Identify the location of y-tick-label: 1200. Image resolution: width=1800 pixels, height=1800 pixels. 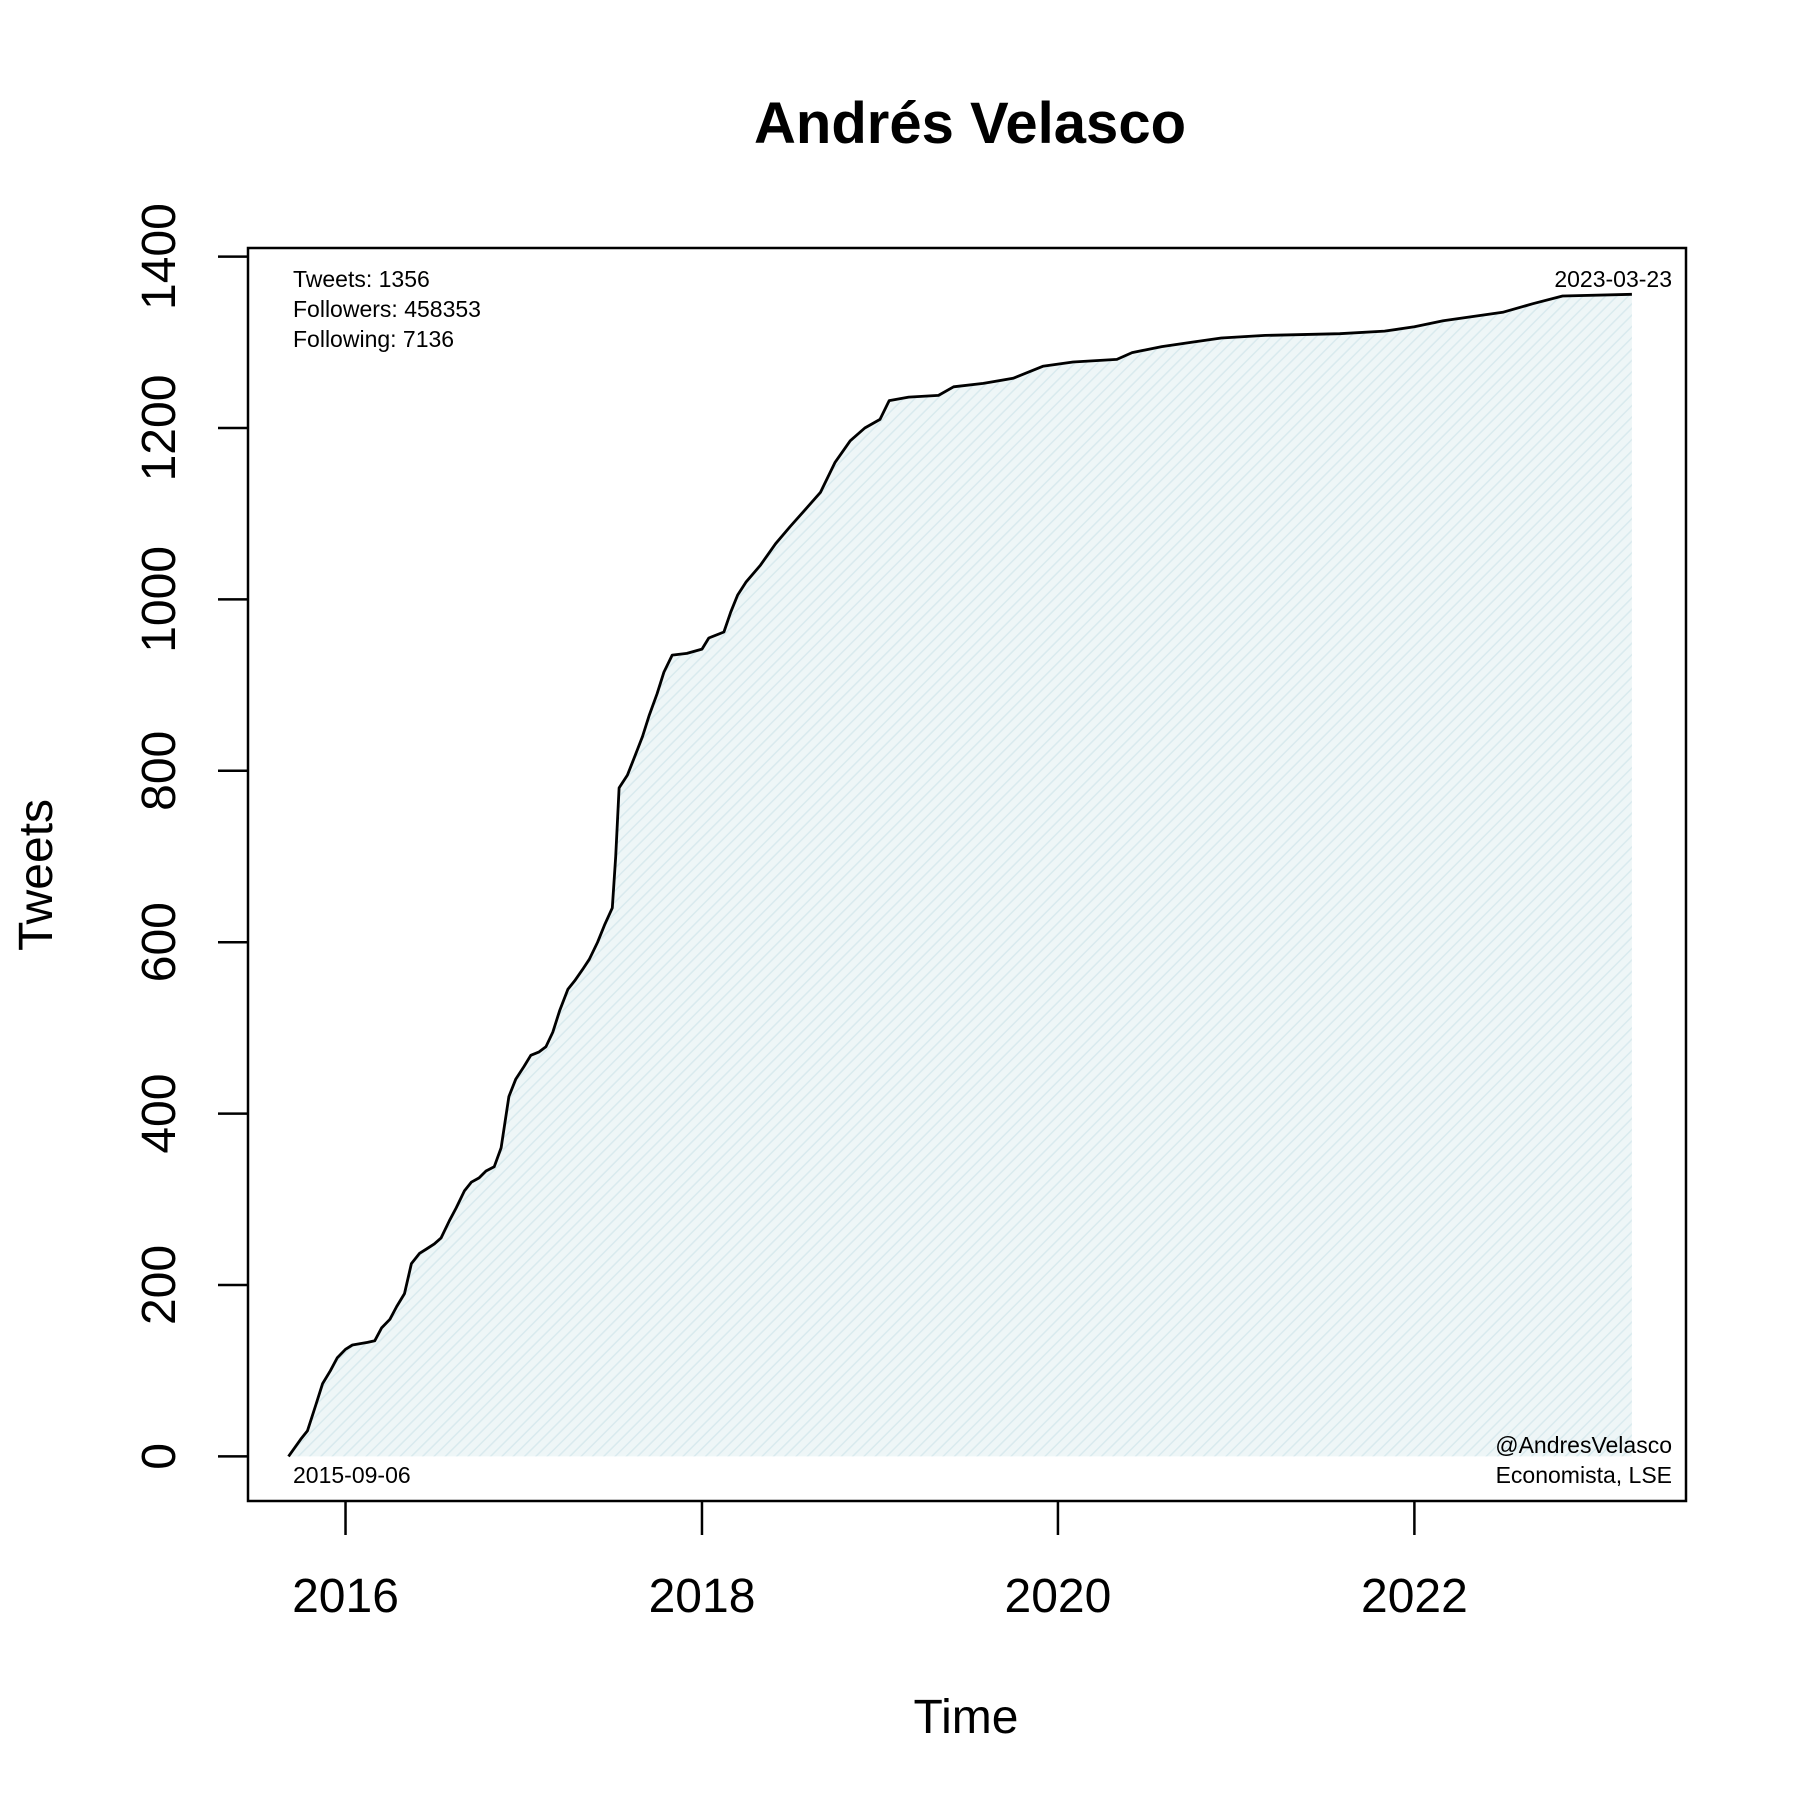
(159, 428).